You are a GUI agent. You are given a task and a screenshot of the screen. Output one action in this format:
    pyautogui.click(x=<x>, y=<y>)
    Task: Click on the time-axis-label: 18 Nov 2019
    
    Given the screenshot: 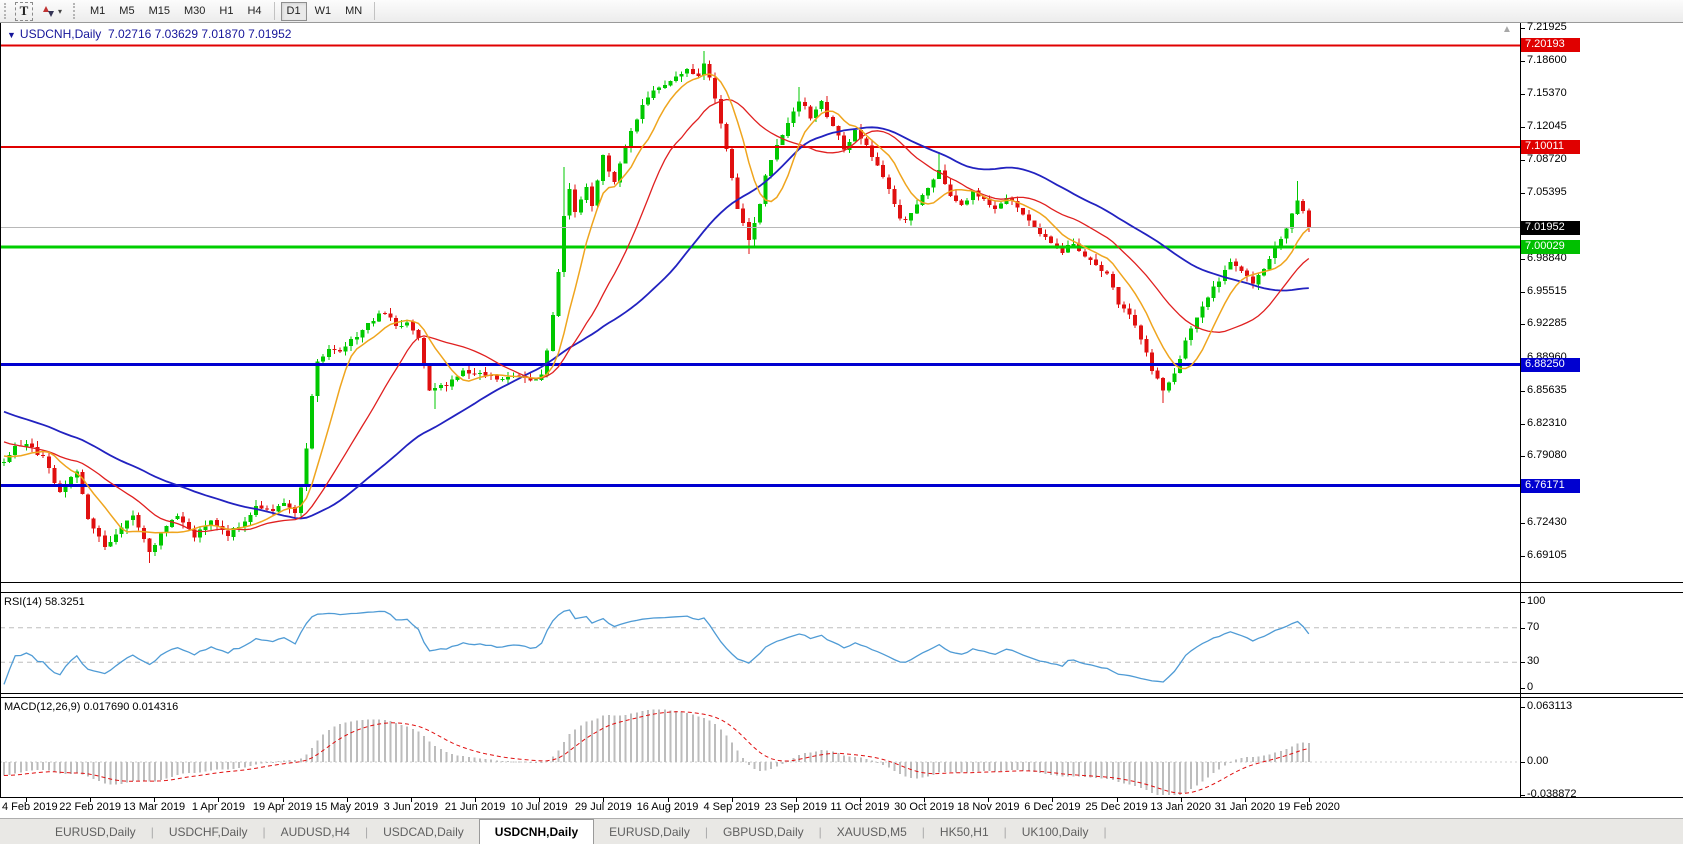 What is the action you would take?
    pyautogui.click(x=988, y=807)
    